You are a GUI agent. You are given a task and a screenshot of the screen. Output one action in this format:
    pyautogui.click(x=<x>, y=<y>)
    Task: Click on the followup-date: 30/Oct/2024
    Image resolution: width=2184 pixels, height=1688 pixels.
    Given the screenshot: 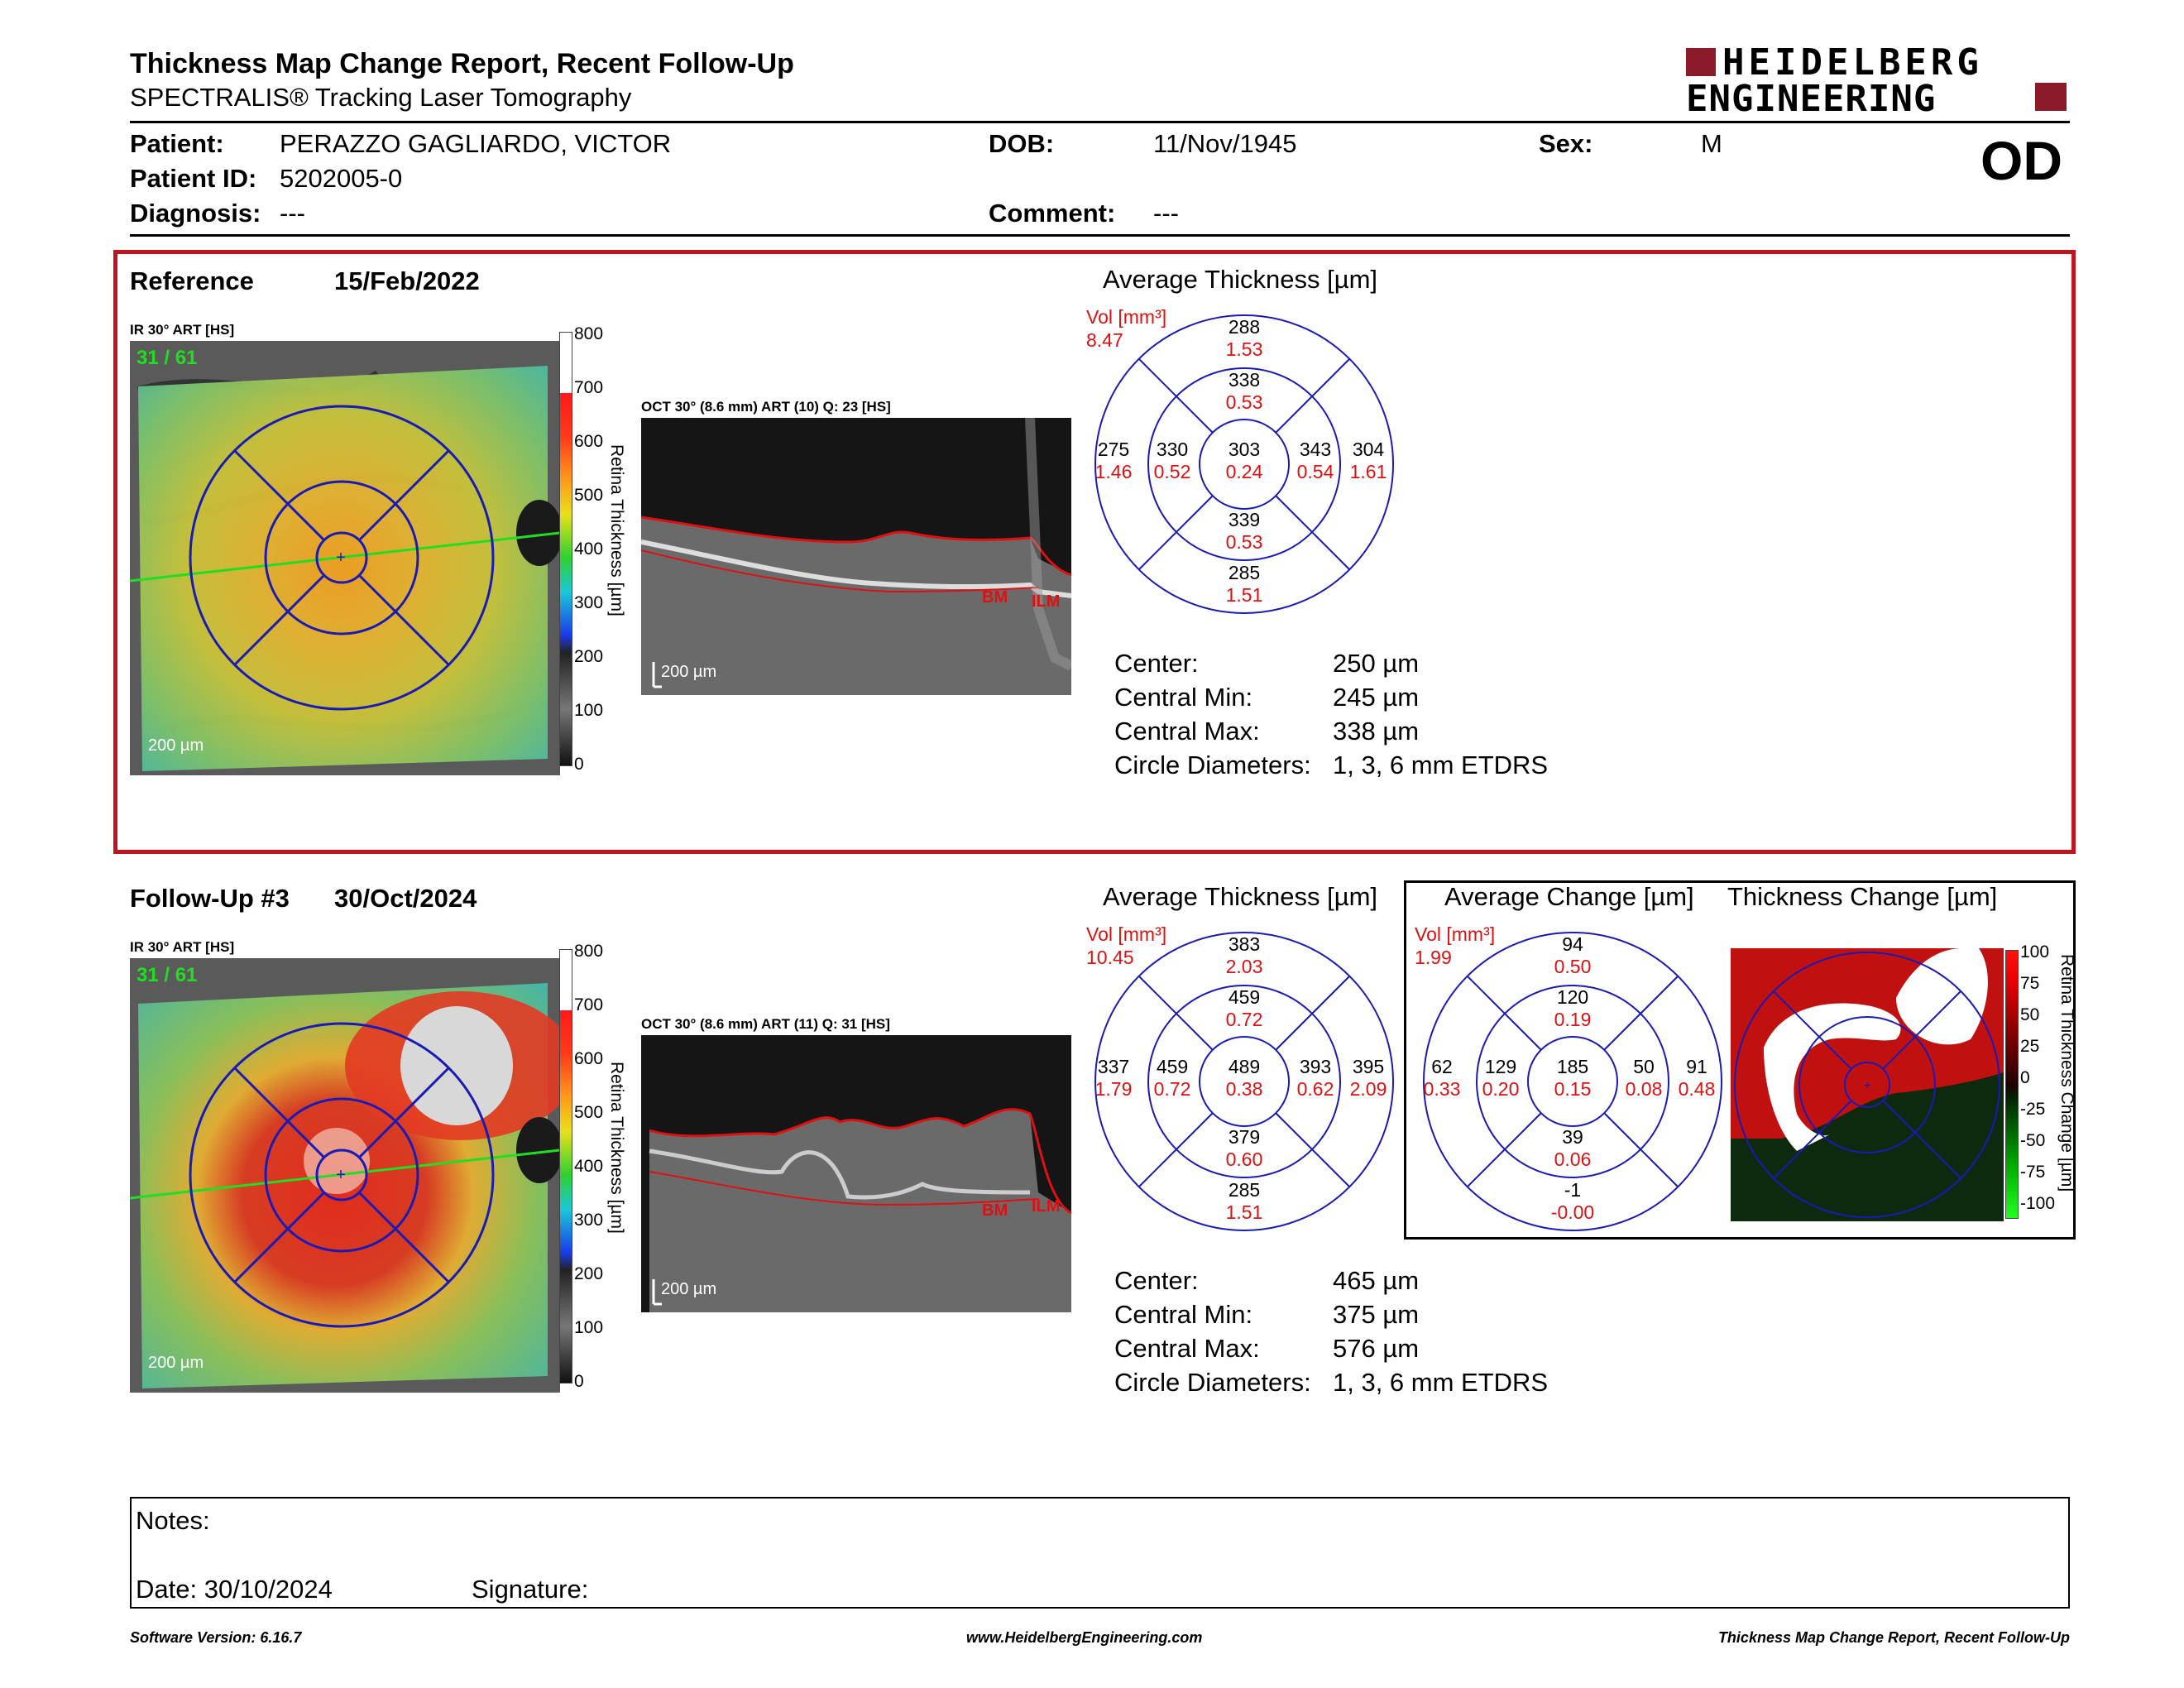 What is the action you would take?
    pyautogui.click(x=405, y=898)
    